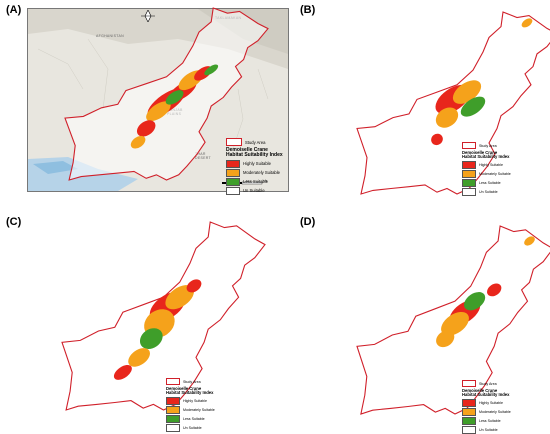 The height and width of the screenshot is (434, 550). I want to click on place-label: AFGHANISTAN, so click(110, 36).